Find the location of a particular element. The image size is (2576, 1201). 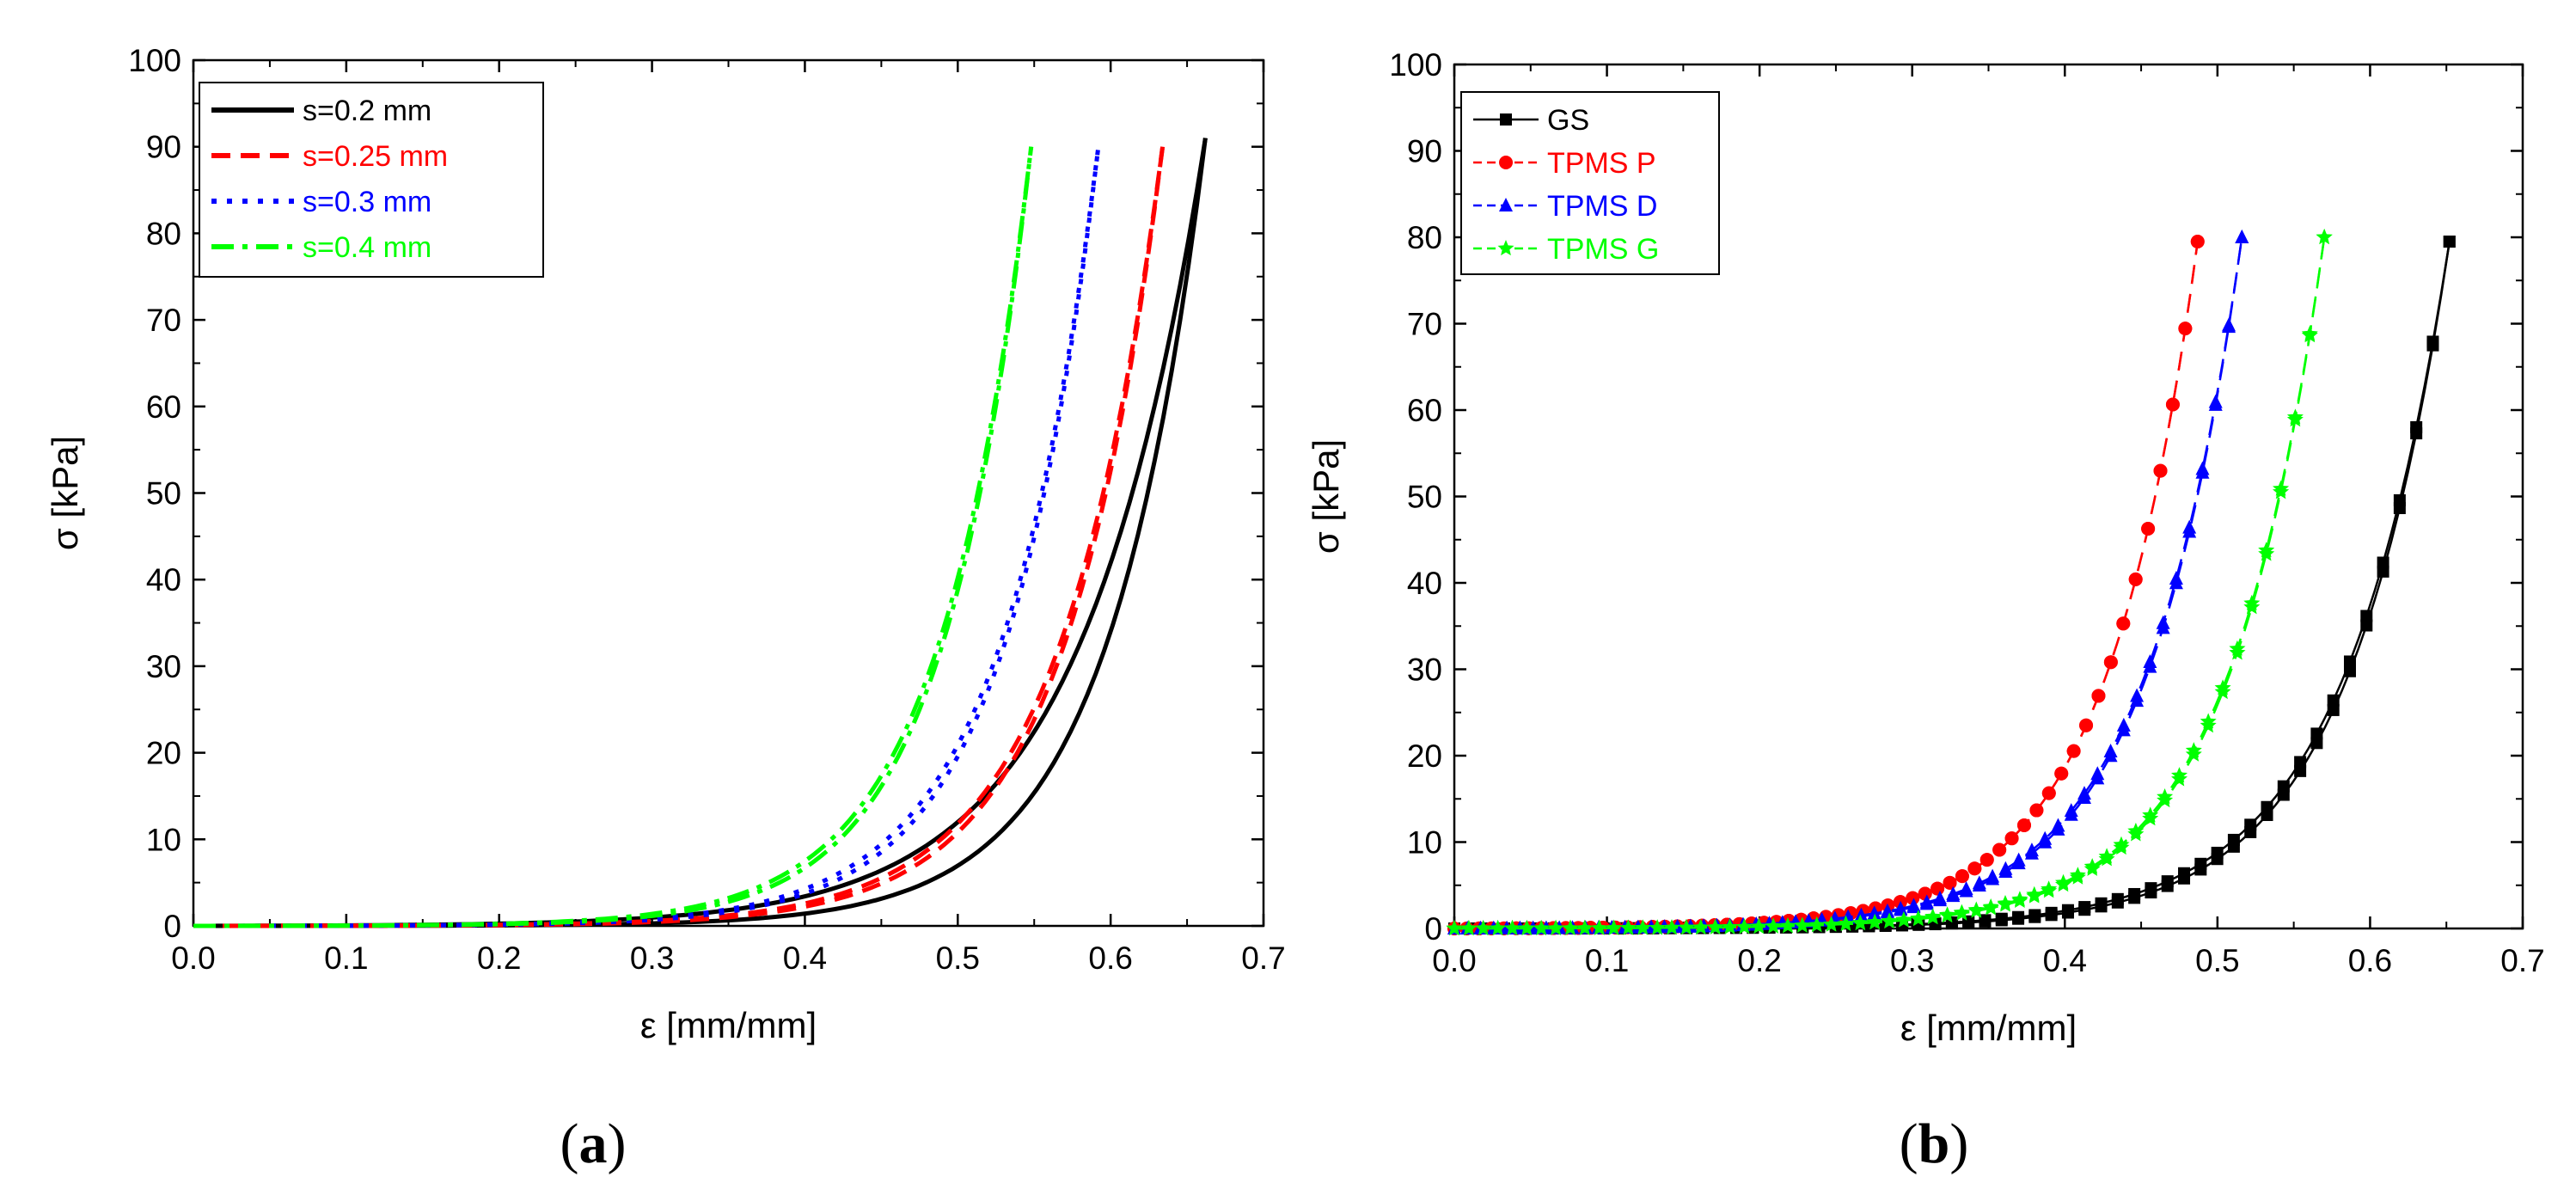

x-tick-label: 0.4 is located at coordinates (805, 959).